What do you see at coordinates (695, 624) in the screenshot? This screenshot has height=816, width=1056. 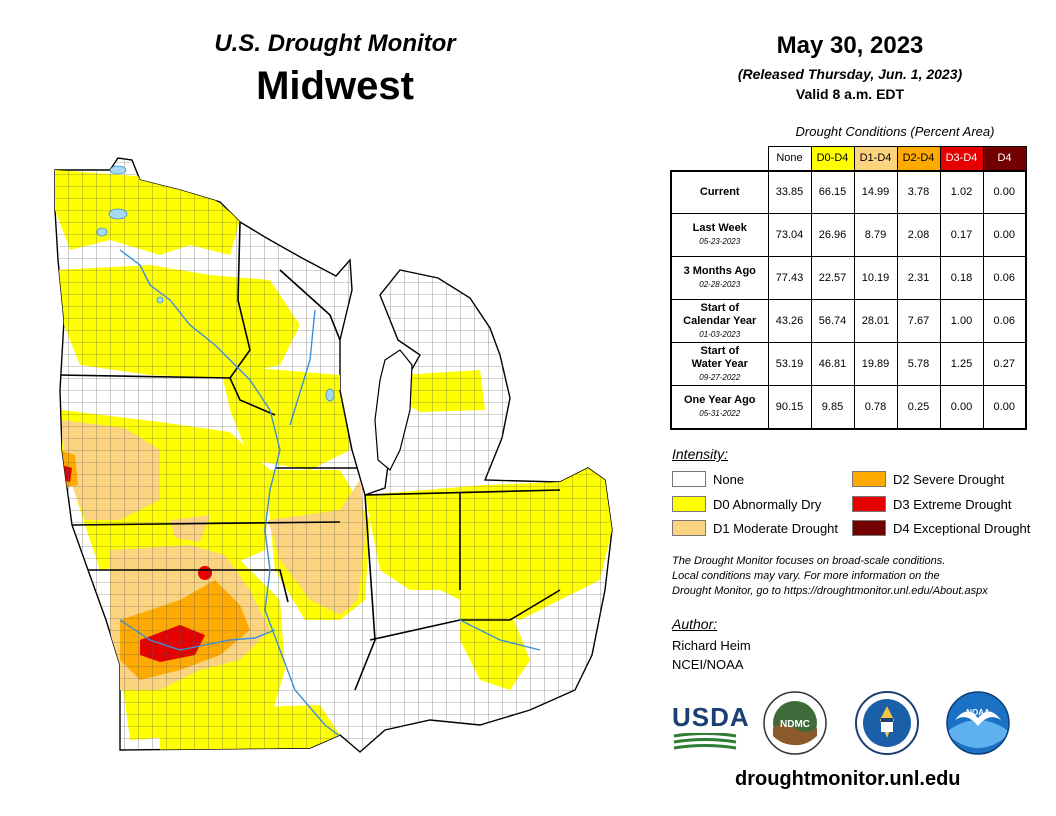 I see `author-title: Author:` at bounding box center [695, 624].